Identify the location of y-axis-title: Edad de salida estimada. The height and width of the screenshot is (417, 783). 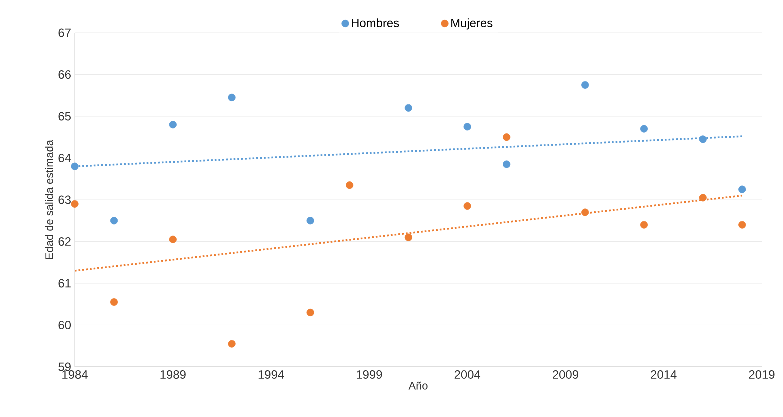
(49, 200).